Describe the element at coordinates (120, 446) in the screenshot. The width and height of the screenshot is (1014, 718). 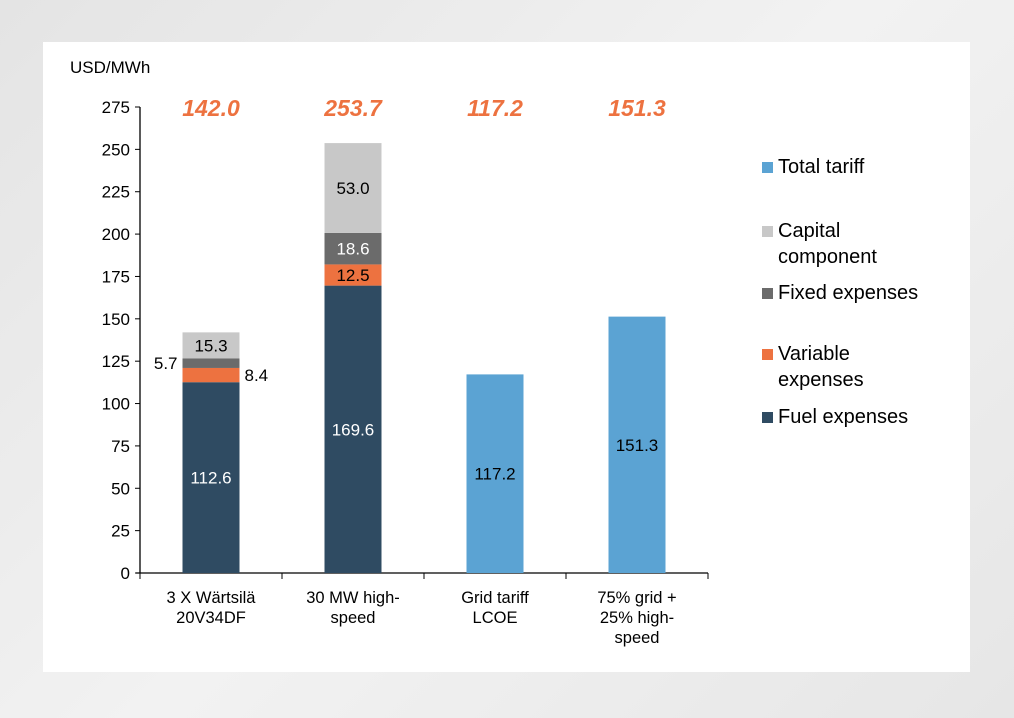
I see `y-tick-label: 75` at that location.